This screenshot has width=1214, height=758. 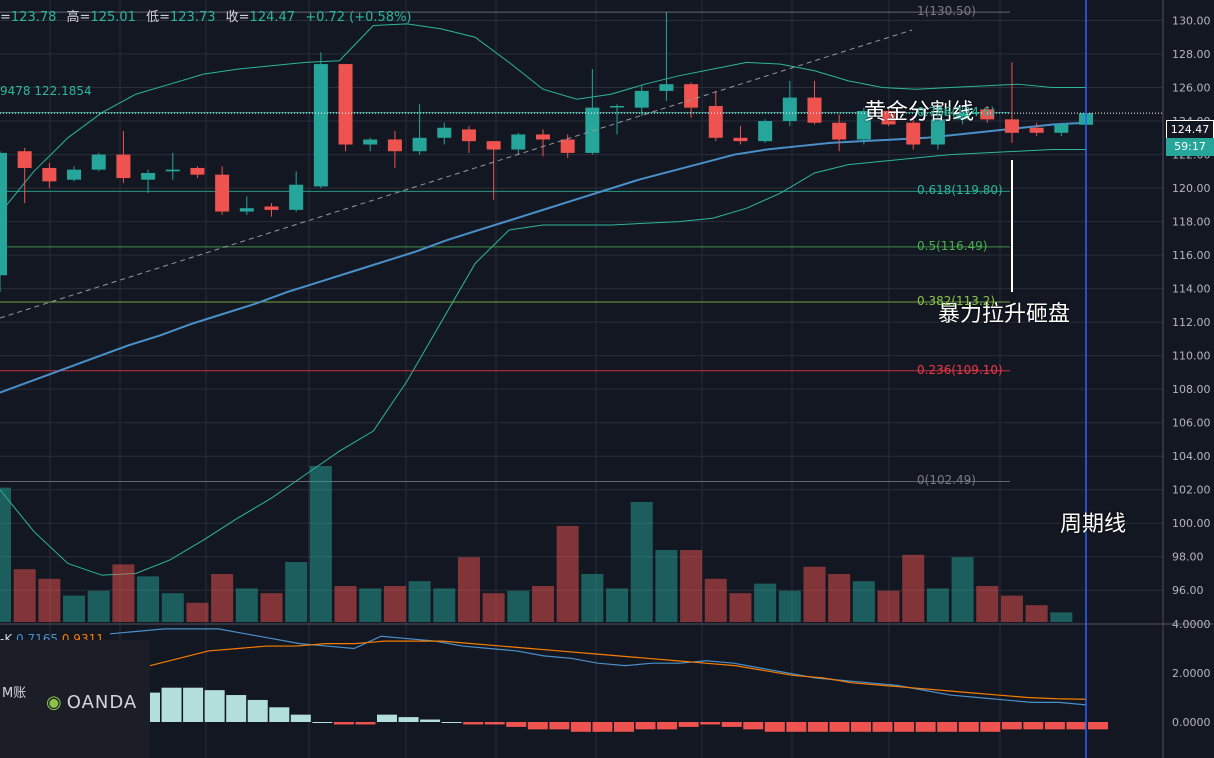 What do you see at coordinates (1191, 88) in the screenshot?
I see `price-tick-label: 126.00` at bounding box center [1191, 88].